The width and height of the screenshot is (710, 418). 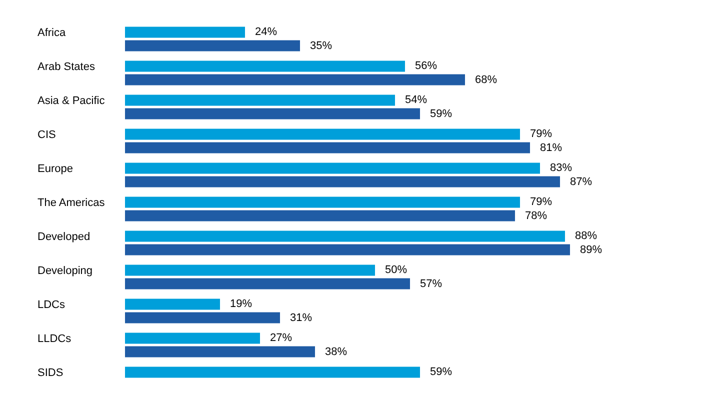 I want to click on y-tick-label: Africa, so click(x=52, y=33).